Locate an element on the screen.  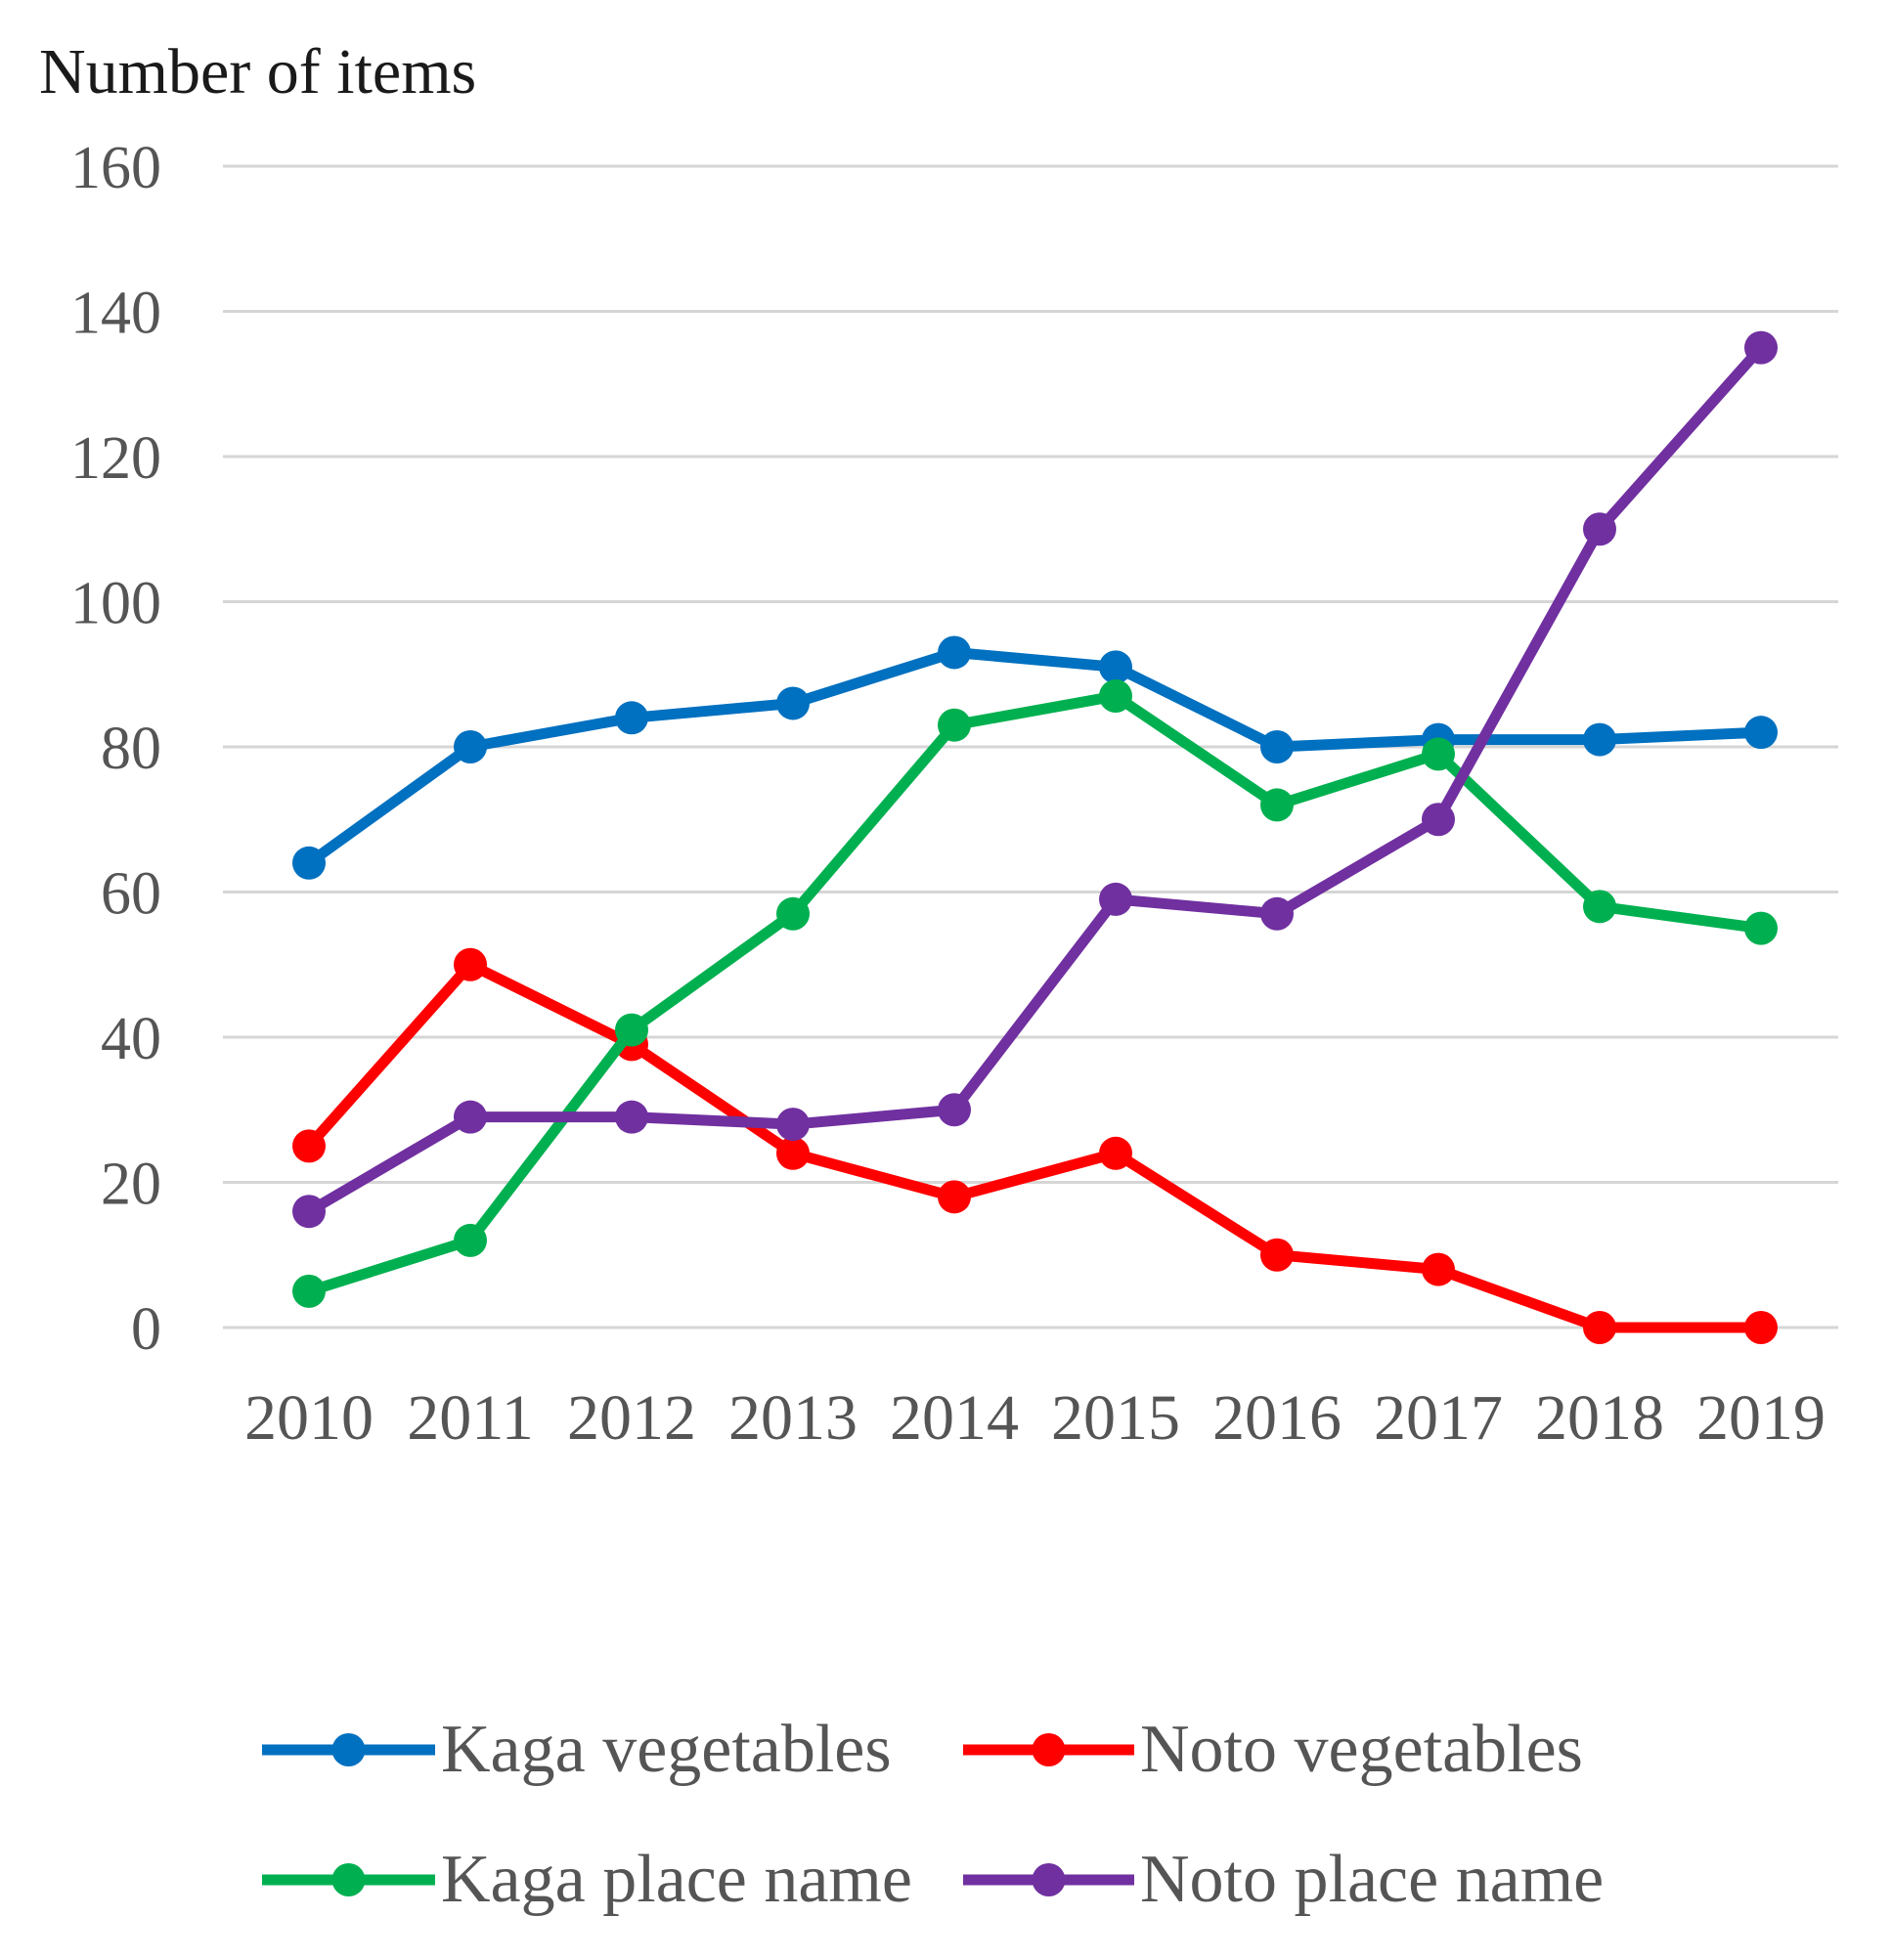
x-tick-label: 2019 is located at coordinates (1761, 1418).